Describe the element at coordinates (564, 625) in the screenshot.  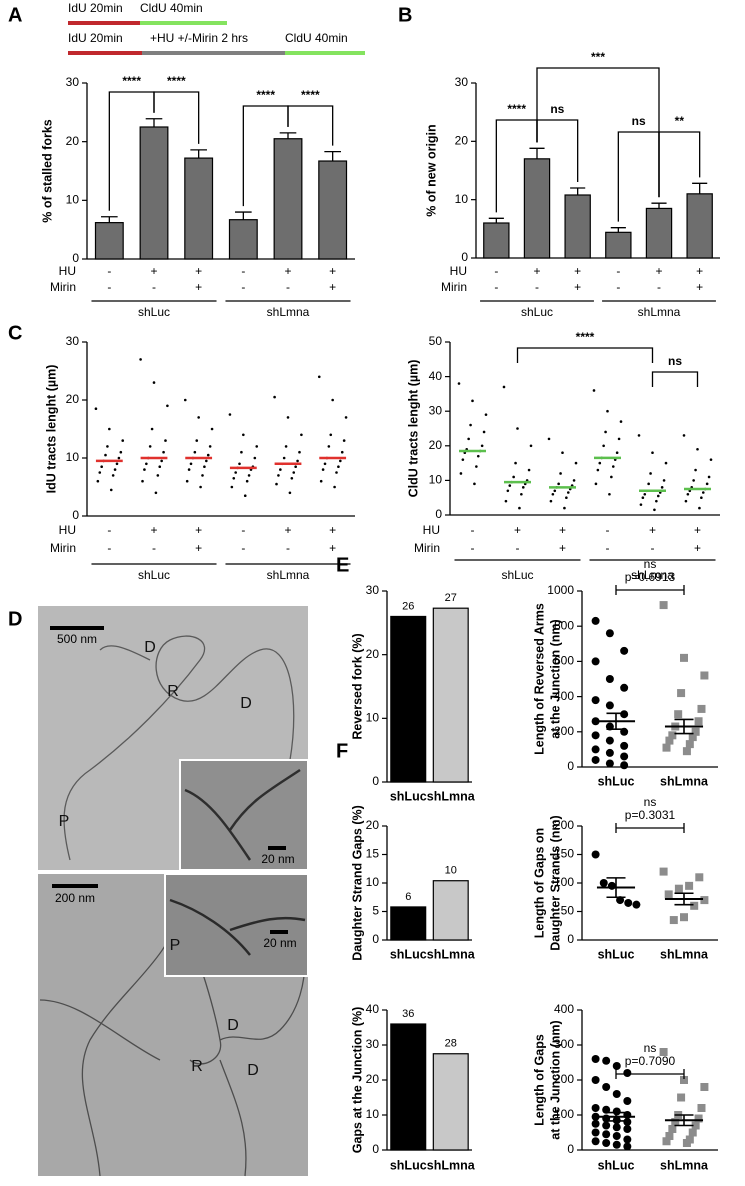
I see `y-tick-label: 800` at that location.